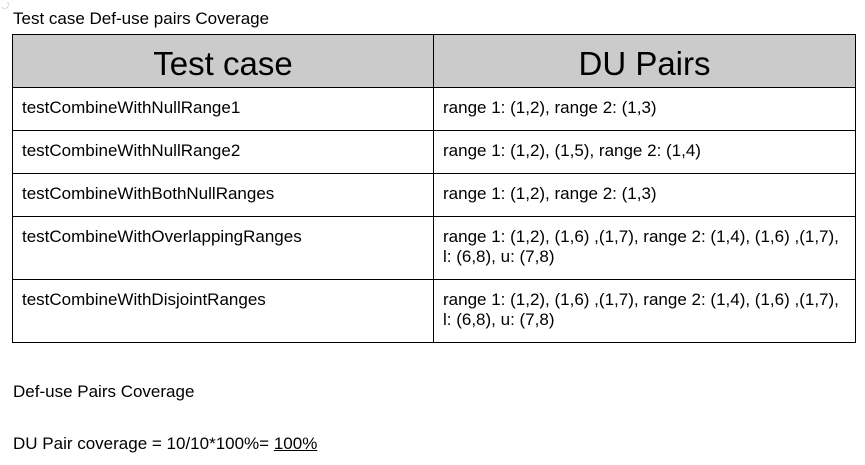  What do you see at coordinates (223, 311) in the screenshot?
I see `test-case-cell: testCombineWithDisjointRanges` at bounding box center [223, 311].